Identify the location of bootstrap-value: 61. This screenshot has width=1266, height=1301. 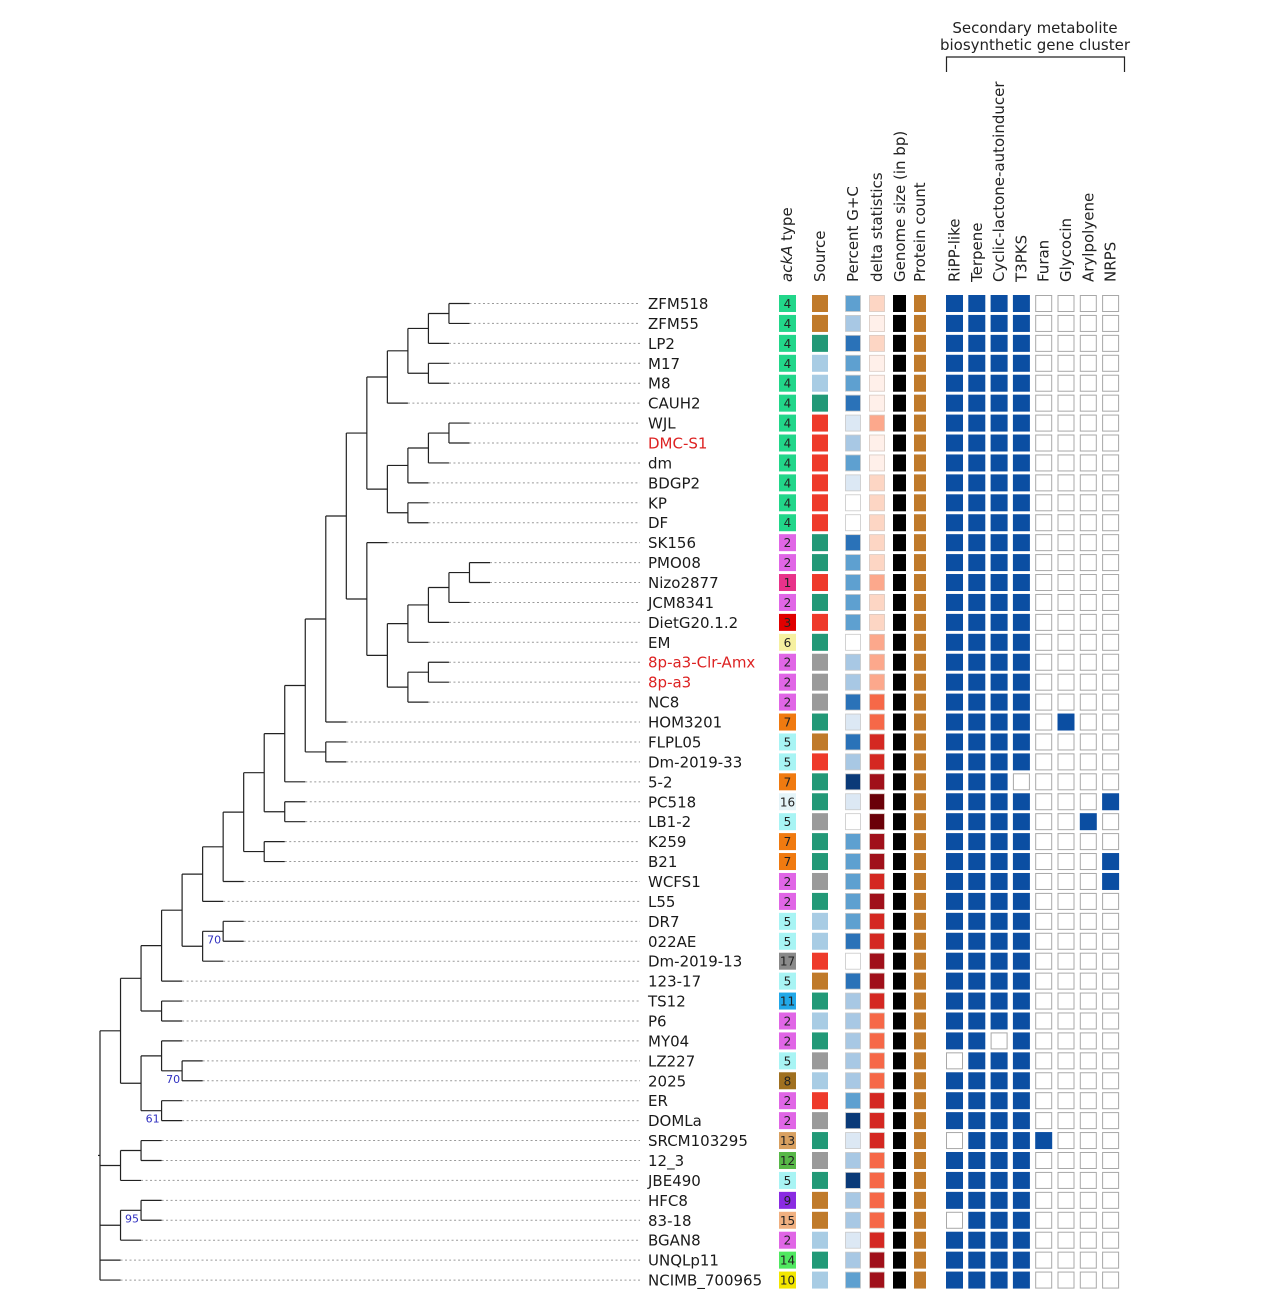
(153, 1119).